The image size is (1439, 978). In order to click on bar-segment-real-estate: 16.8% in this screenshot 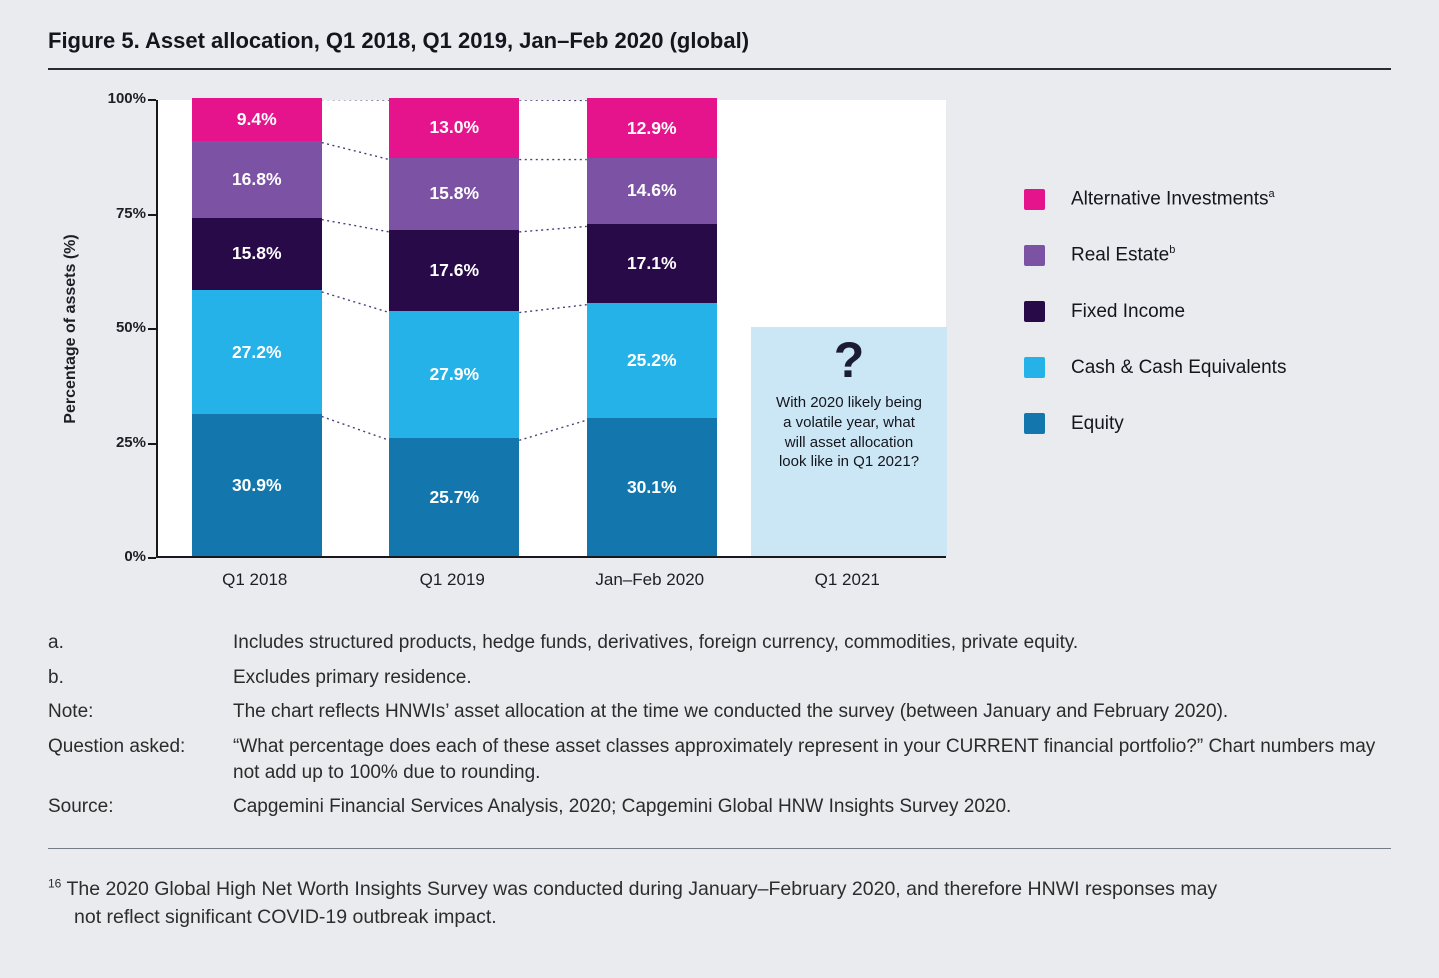, I will do `click(256, 179)`.